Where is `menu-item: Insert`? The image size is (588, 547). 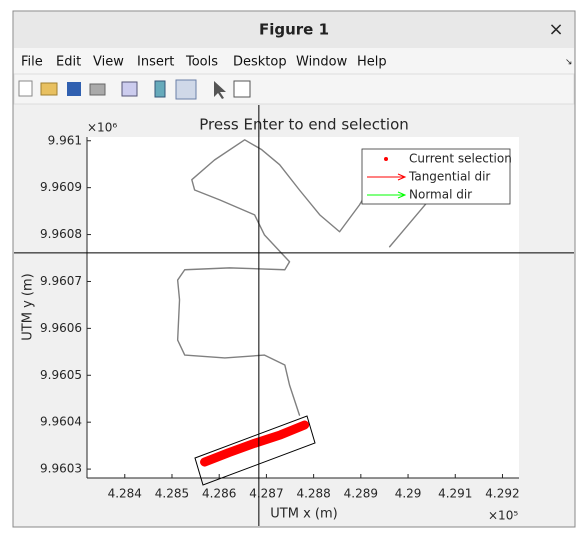 menu-item: Insert is located at coordinates (155, 62).